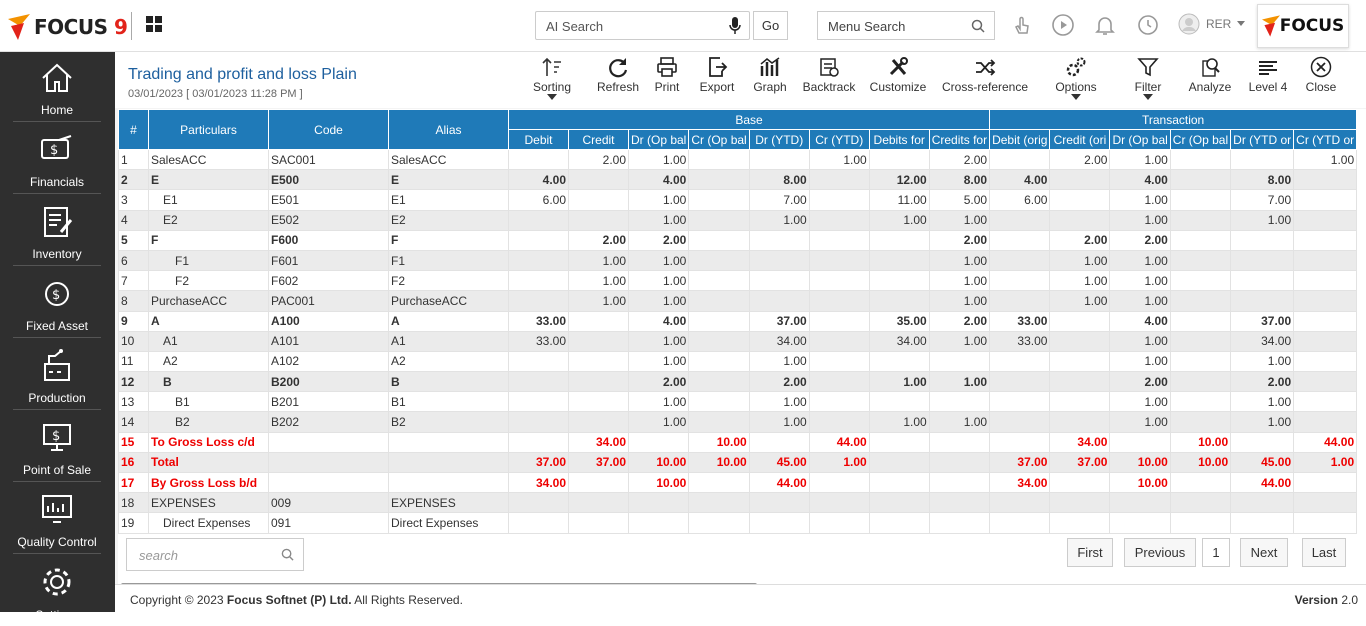  Describe the element at coordinates (538, 139) in the screenshot. I see `col-header-amount: Debit` at that location.